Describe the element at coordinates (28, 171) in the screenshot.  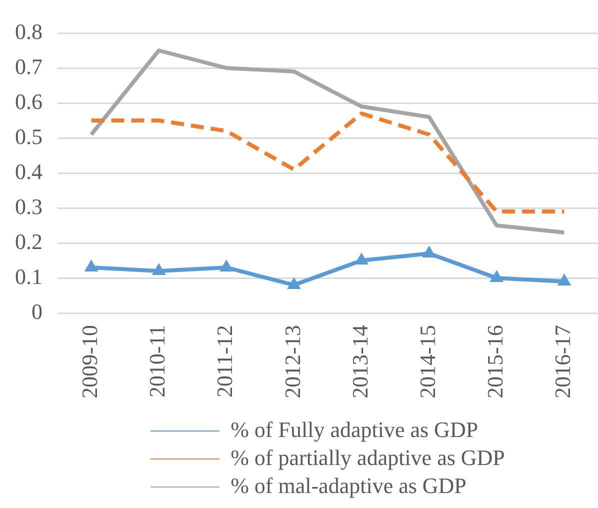
I see `y-tick-label: 0.4` at that location.